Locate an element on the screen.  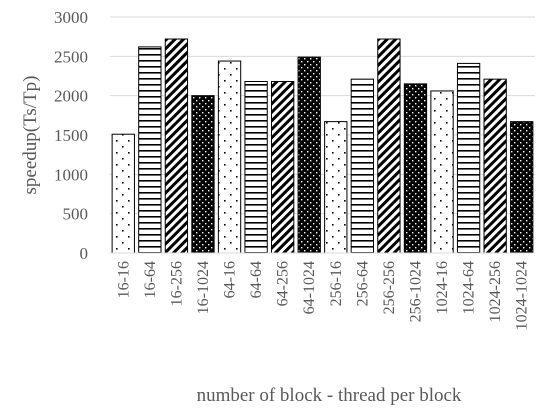
x-tick-label: 16-16 is located at coordinates (123, 279).